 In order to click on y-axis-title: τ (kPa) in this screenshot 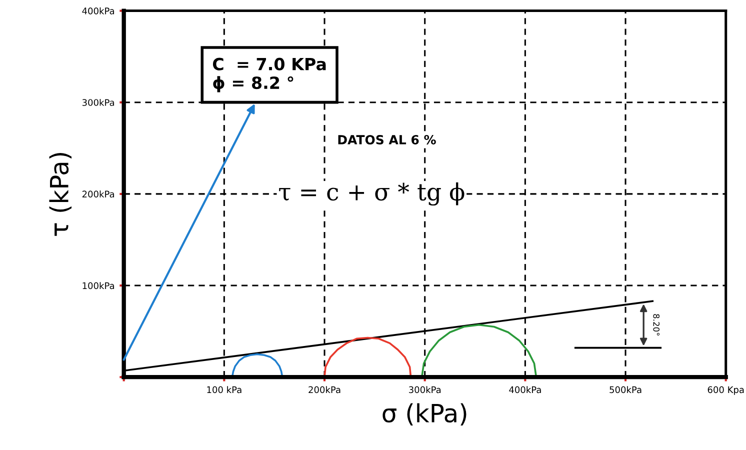, I will do `click(60, 194)`.